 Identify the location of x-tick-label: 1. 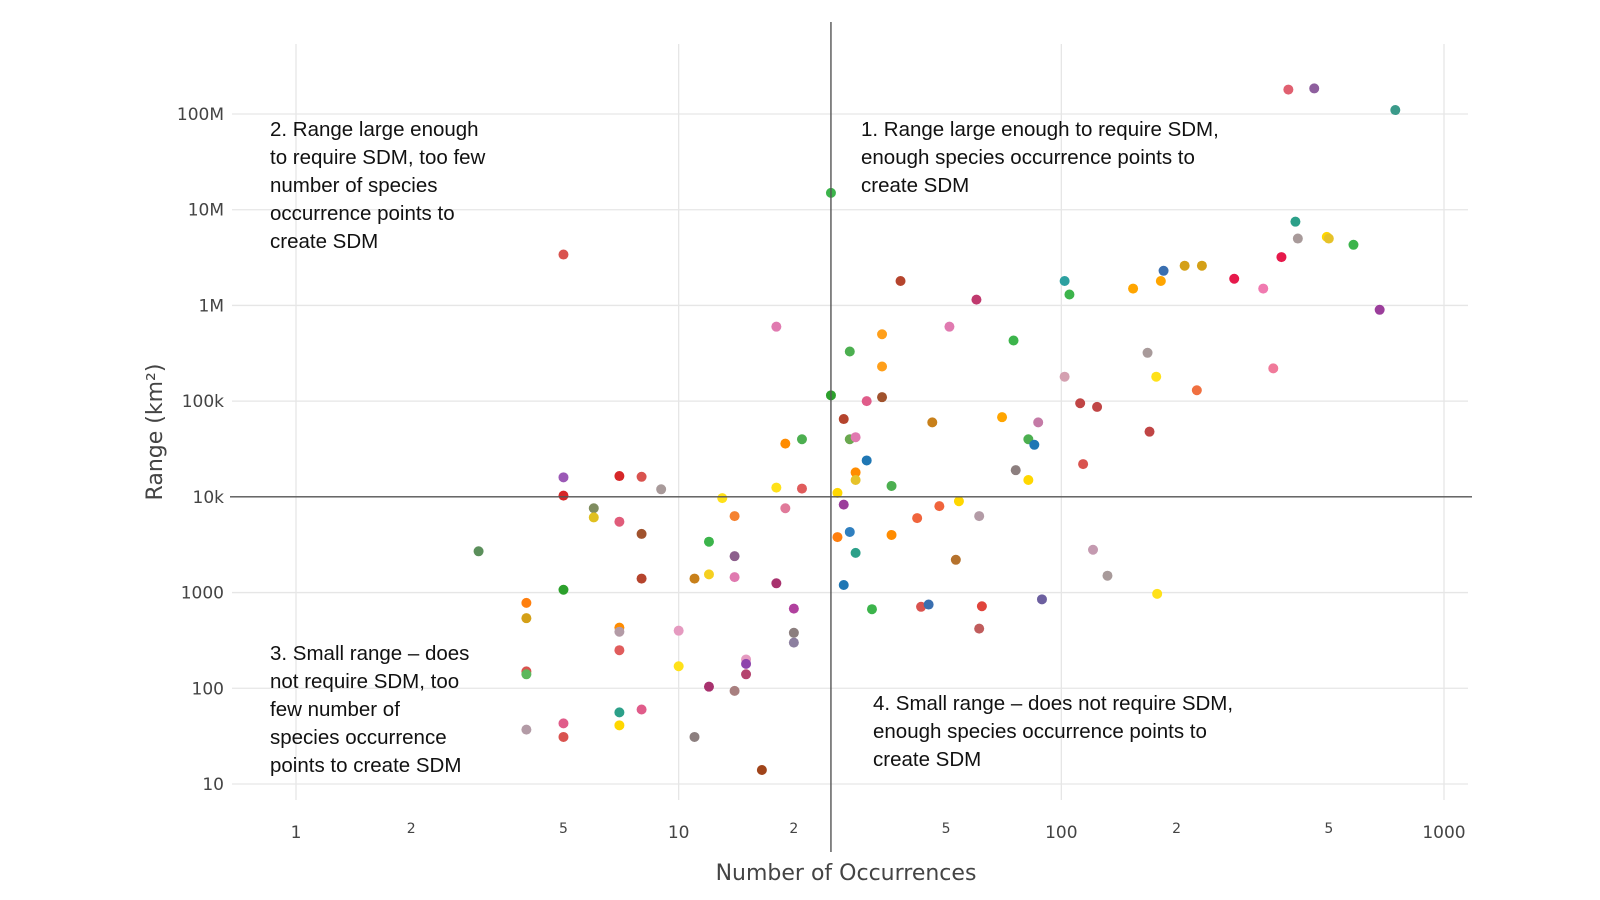
(296, 833).